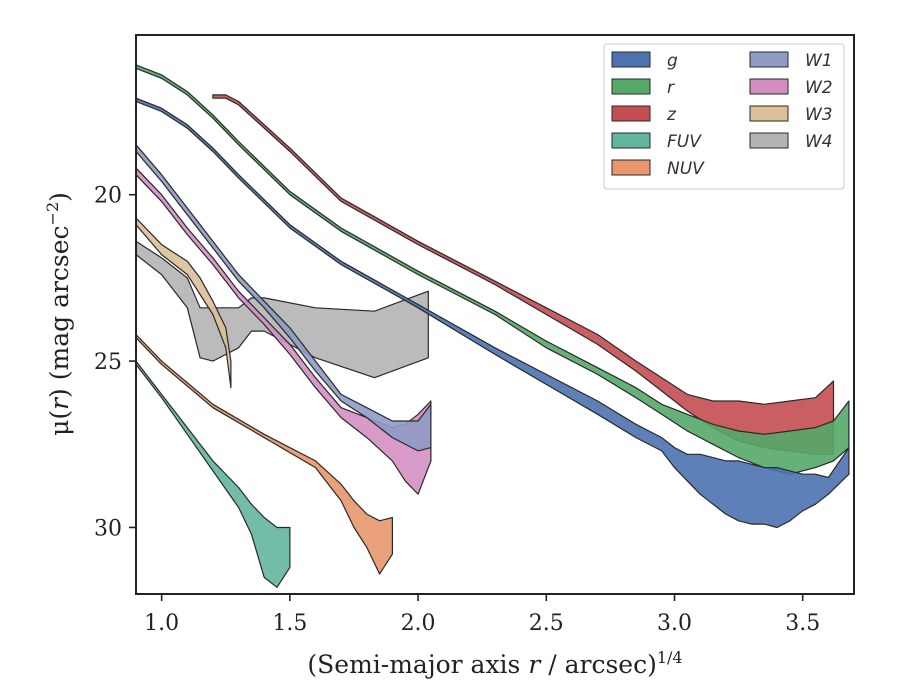 This screenshot has height=700, width=900. I want to click on legend-label-z: z, so click(671, 115).